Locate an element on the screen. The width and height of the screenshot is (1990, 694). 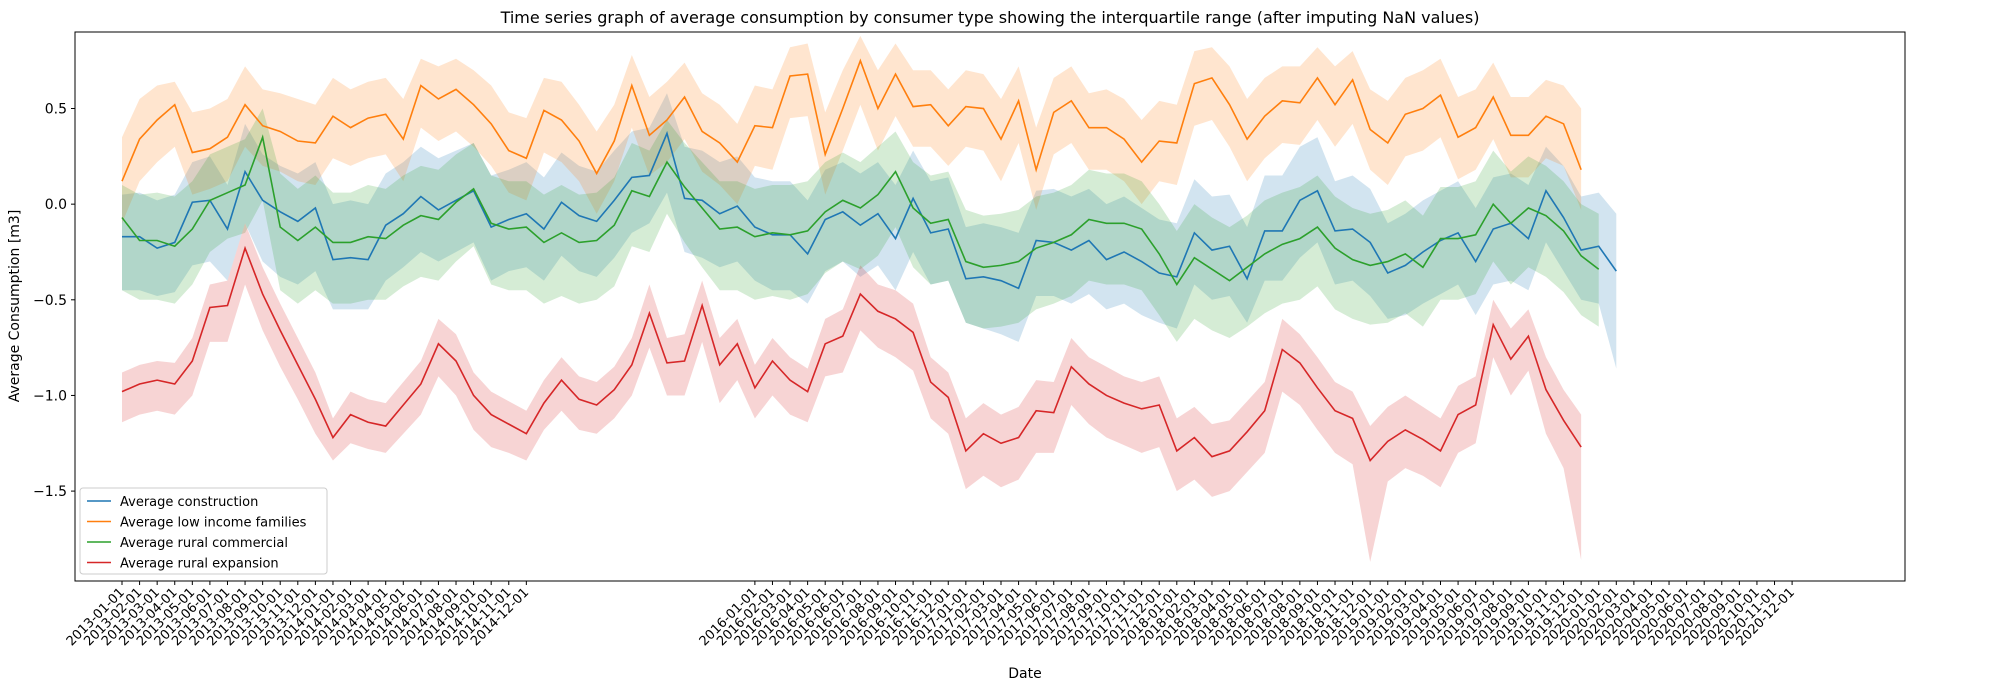
y-axis-label: Average Consumption [m3] is located at coordinates (15, 306).